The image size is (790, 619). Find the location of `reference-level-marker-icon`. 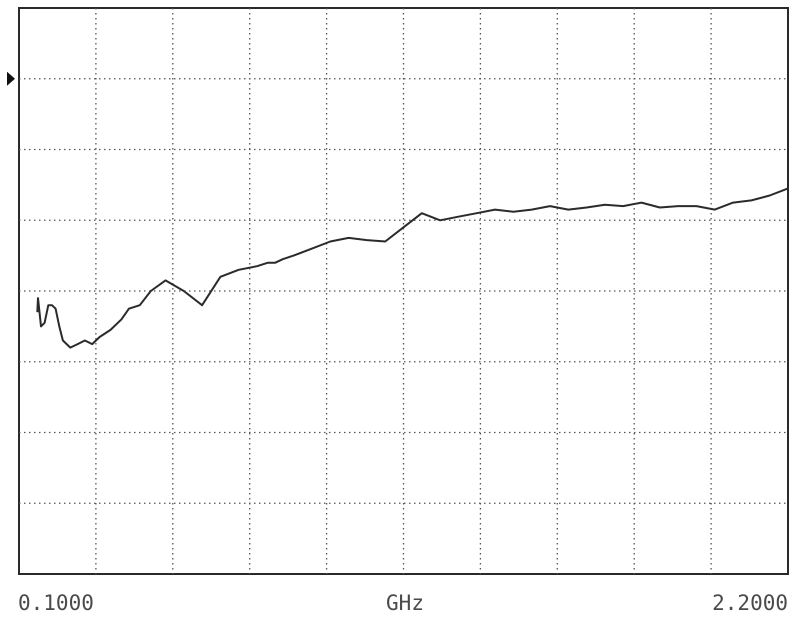

reference-level-marker-icon is located at coordinates (11, 78).